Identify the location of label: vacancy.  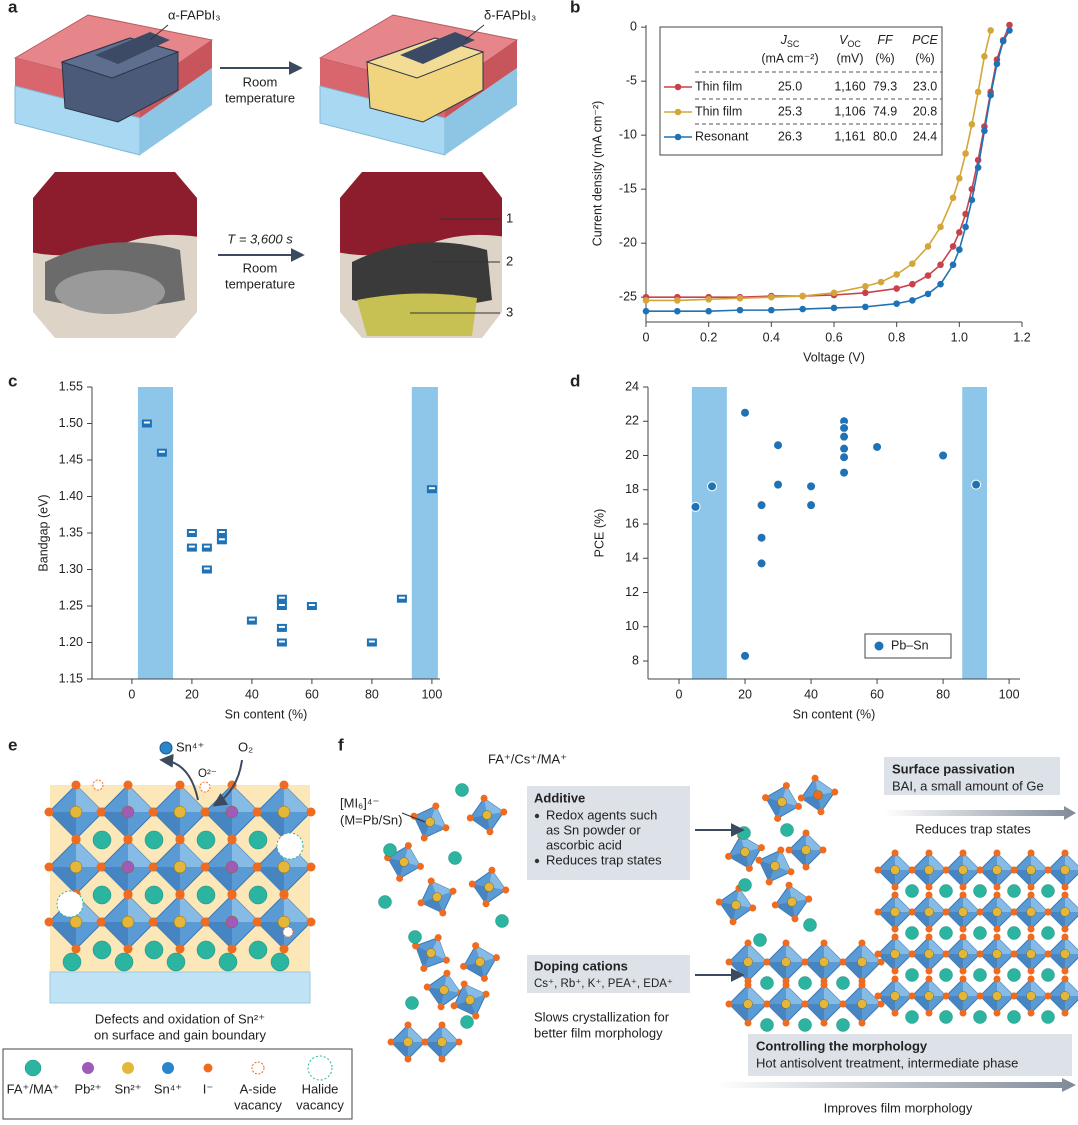
(258, 1104).